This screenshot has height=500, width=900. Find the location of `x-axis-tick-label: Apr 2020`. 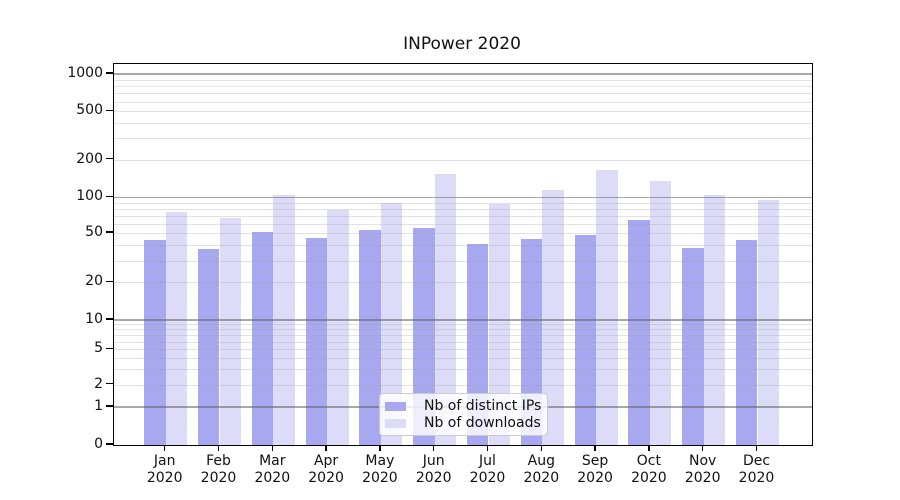

x-axis-tick-label: Apr 2020 is located at coordinates (326, 469).